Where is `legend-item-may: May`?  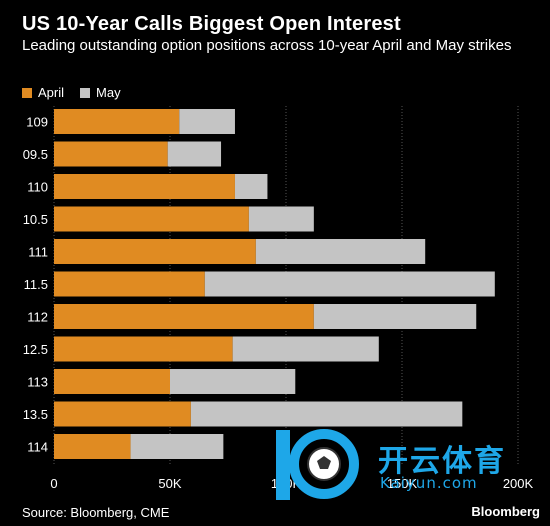
legend-item-may: May is located at coordinates (100, 92).